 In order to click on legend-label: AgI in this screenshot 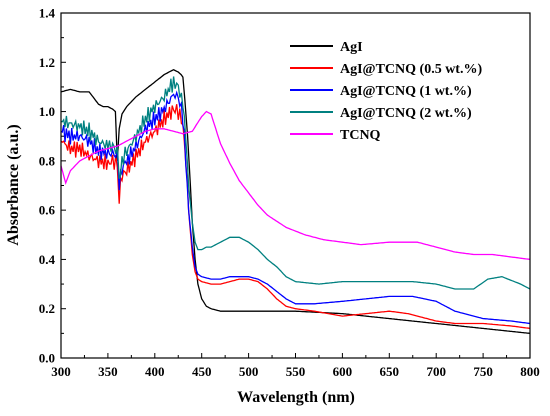, I will do `click(351, 47)`.